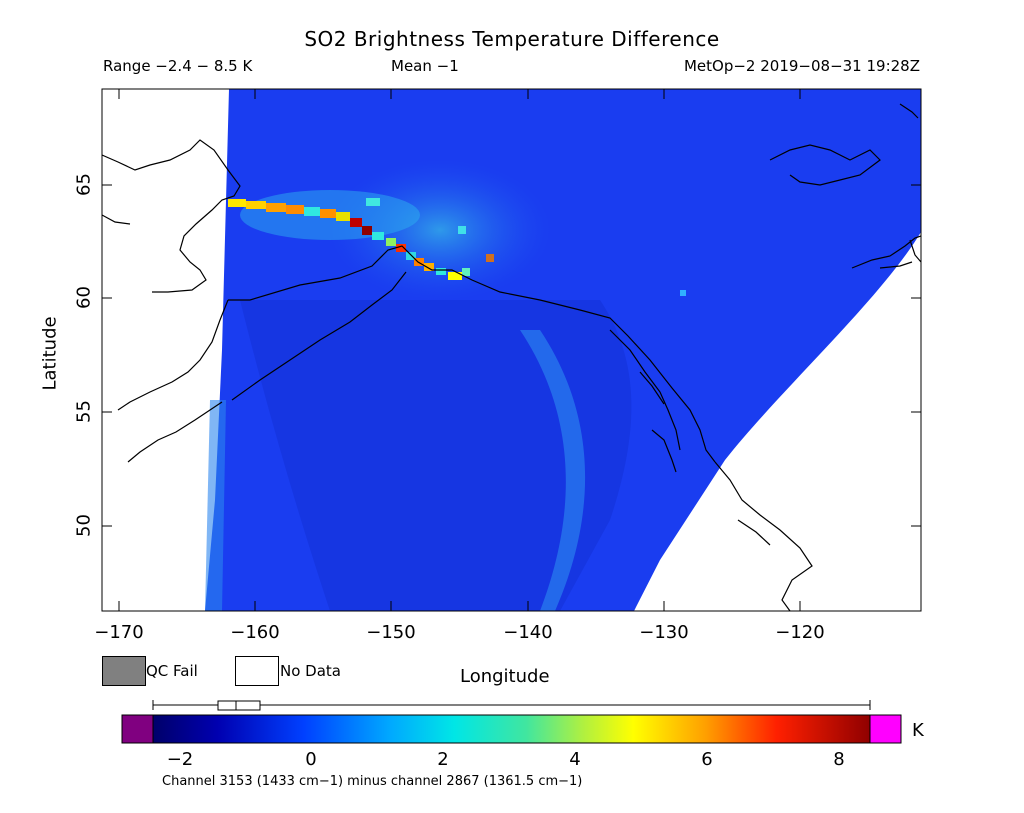  What do you see at coordinates (801, 66) in the screenshot?
I see `satellite-timestamp: MetOp−2 2019−08−31 19:28Z` at bounding box center [801, 66].